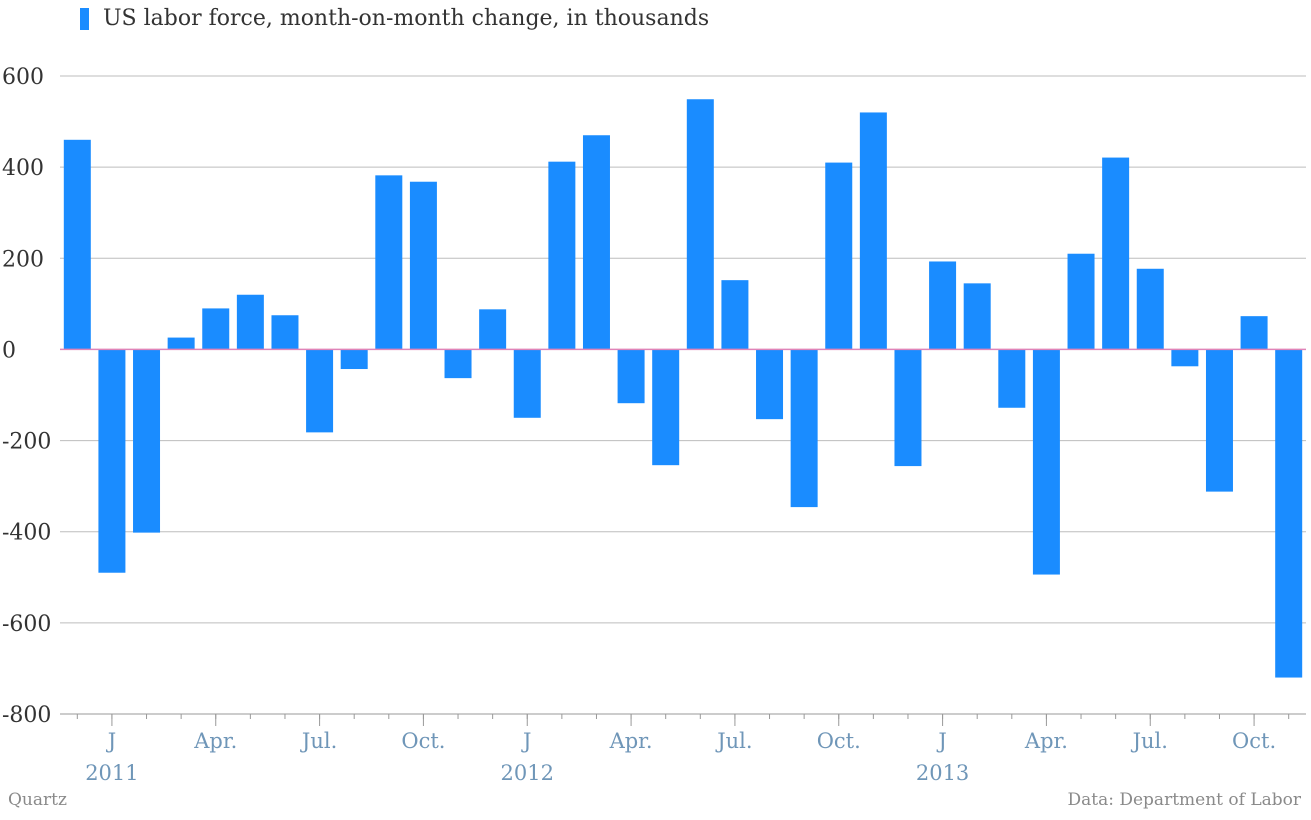 This screenshot has height=820, width=1311. Describe the element at coordinates (1184, 800) in the screenshot. I see `data-source: Data: Department of Labor` at that location.